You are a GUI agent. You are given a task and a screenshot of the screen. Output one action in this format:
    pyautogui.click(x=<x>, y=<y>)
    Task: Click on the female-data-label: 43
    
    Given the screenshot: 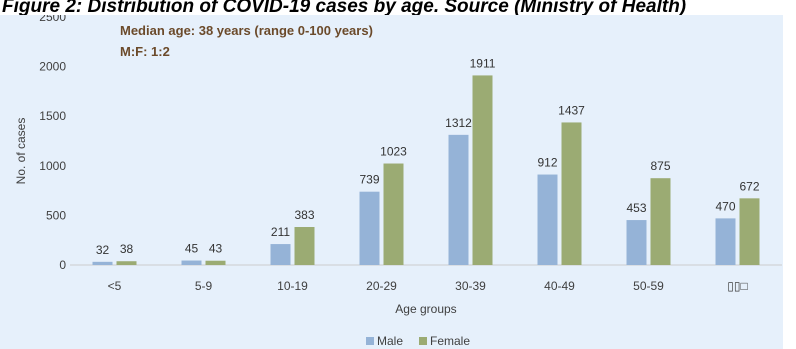 What is the action you would take?
    pyautogui.click(x=216, y=249)
    